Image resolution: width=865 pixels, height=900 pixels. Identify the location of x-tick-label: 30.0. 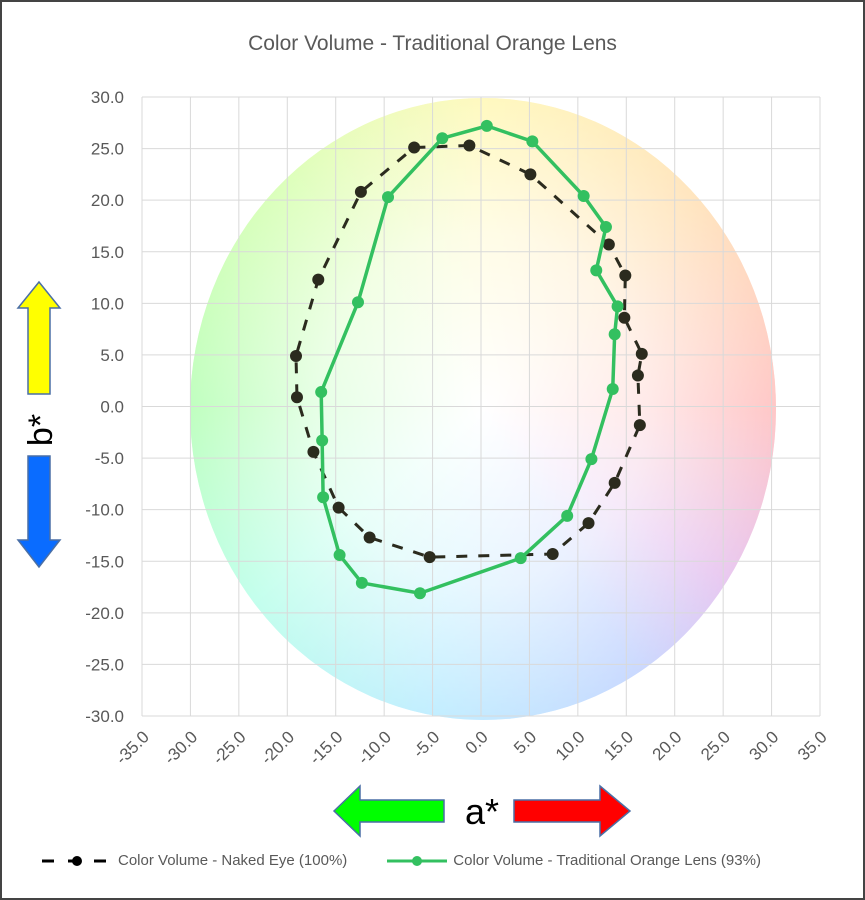
(764, 745).